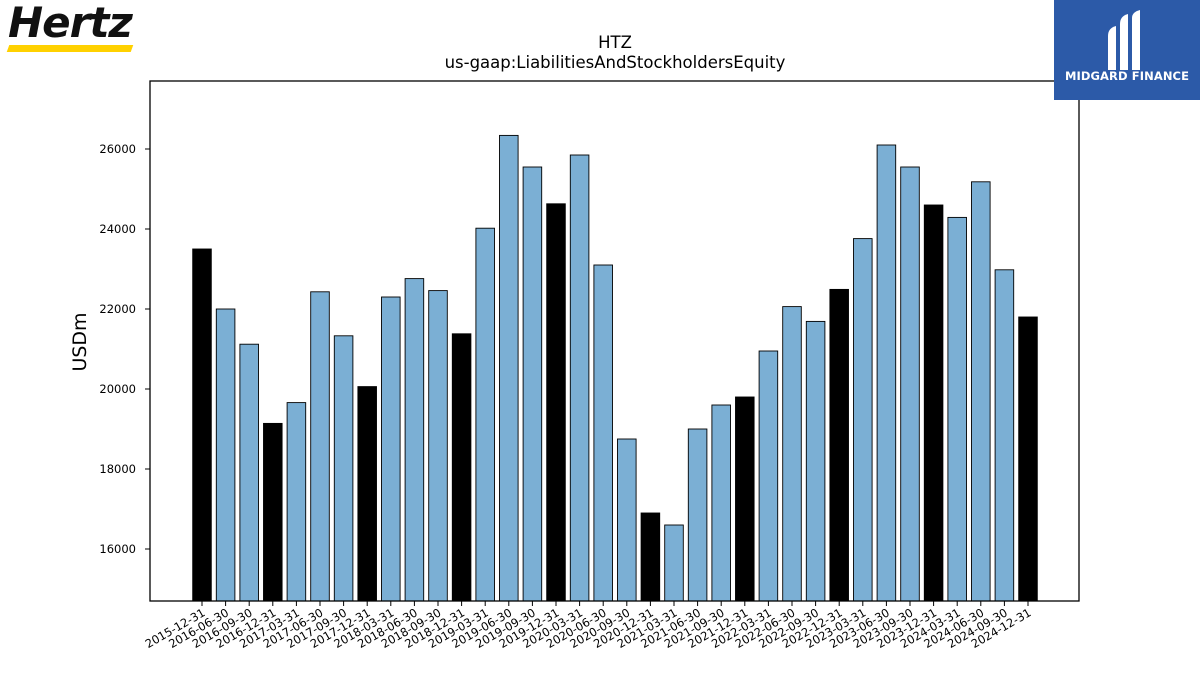 The width and height of the screenshot is (1200, 675). Describe the element at coordinates (80, 341) in the screenshot. I see `y-axis-label: USDm` at that location.